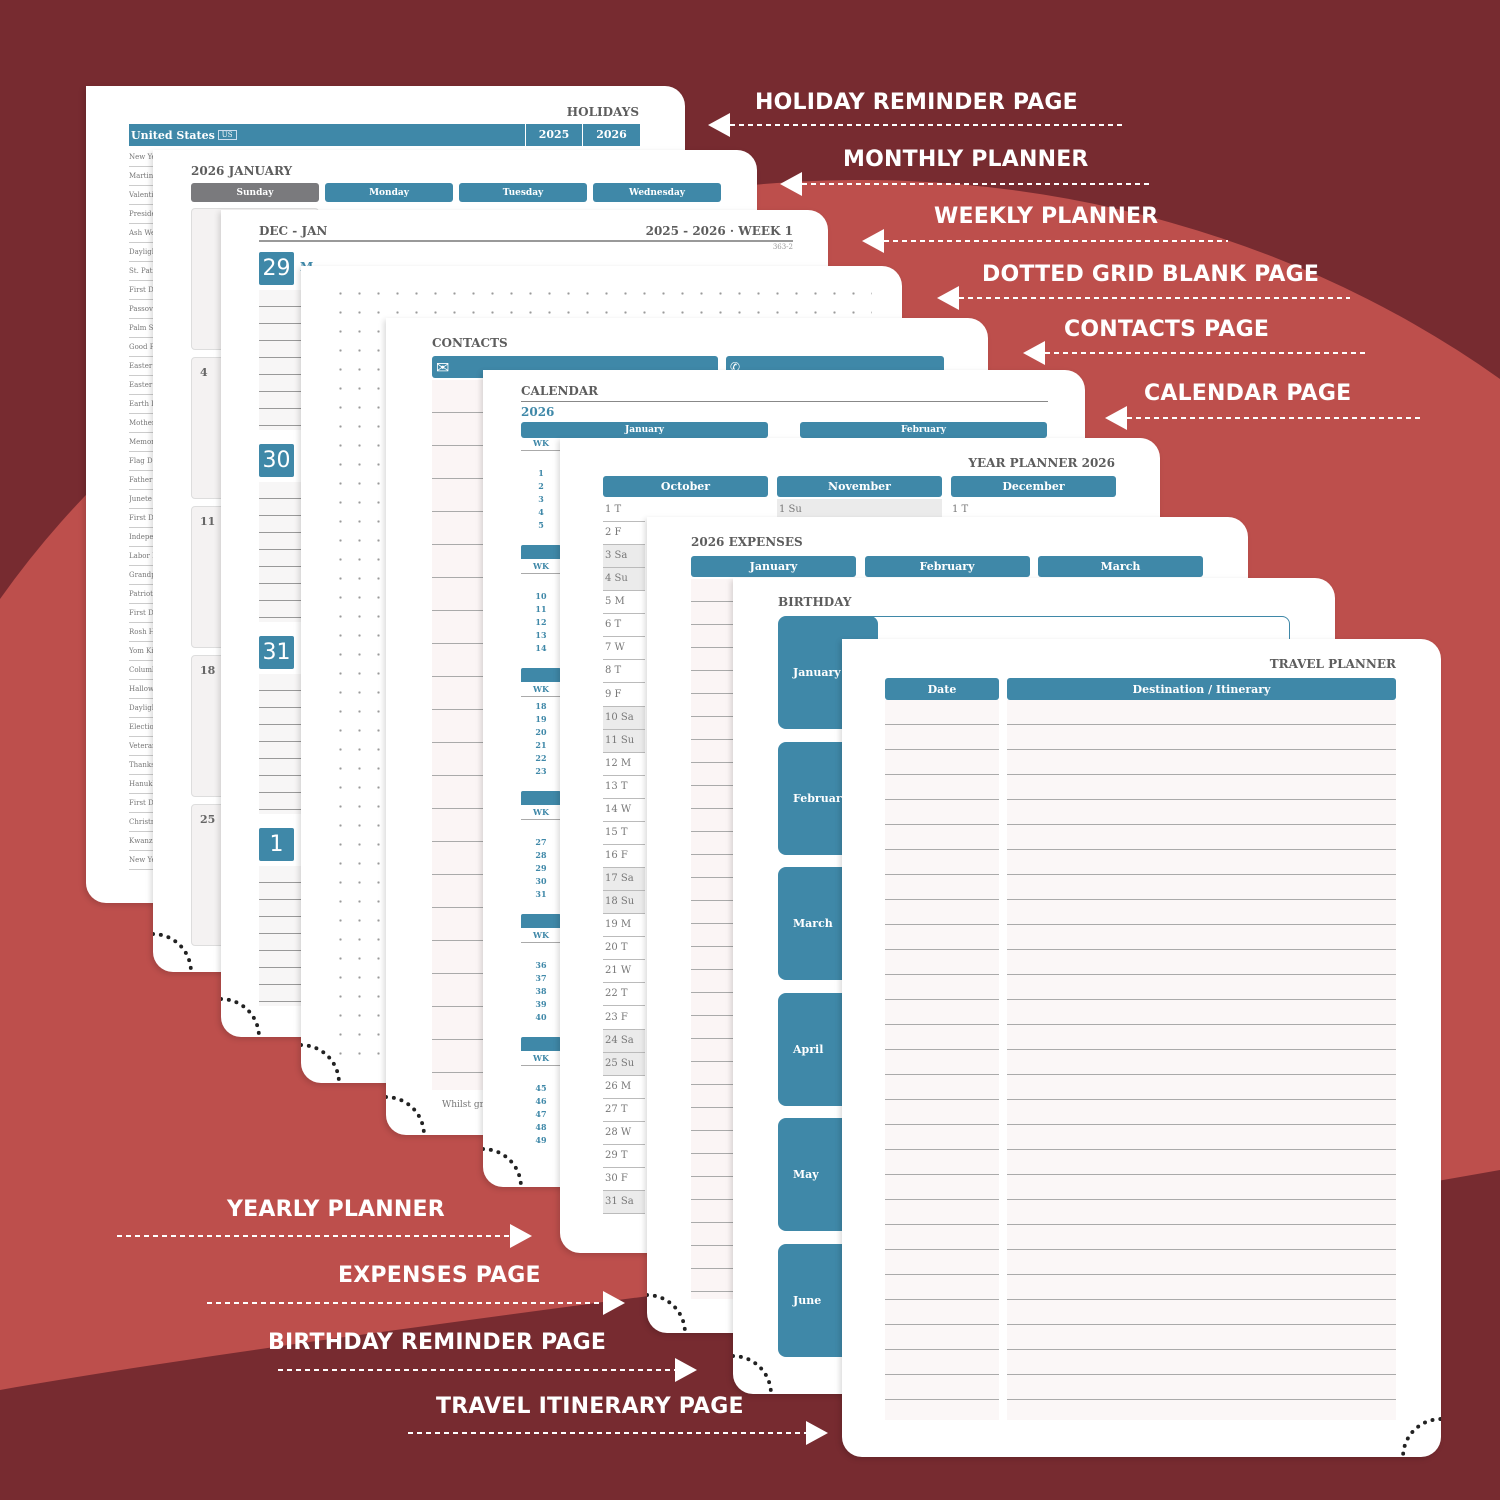 The image size is (1500, 1500). What do you see at coordinates (1033, 486) in the screenshot?
I see `month-header: December` at bounding box center [1033, 486].